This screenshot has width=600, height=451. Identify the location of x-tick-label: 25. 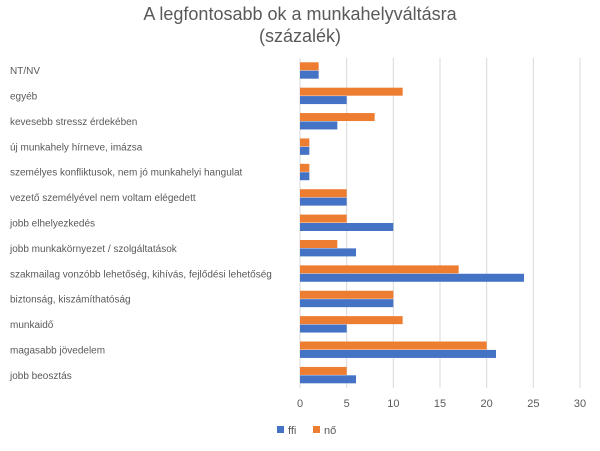
(533, 404).